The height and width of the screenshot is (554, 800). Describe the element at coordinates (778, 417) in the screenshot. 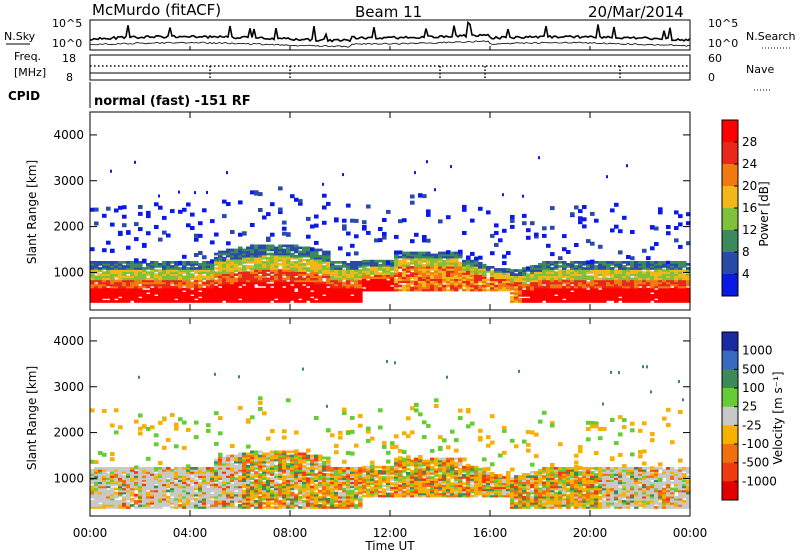

I see `velocity-colorbar-label: Velocity [m s⁻¹]` at that location.